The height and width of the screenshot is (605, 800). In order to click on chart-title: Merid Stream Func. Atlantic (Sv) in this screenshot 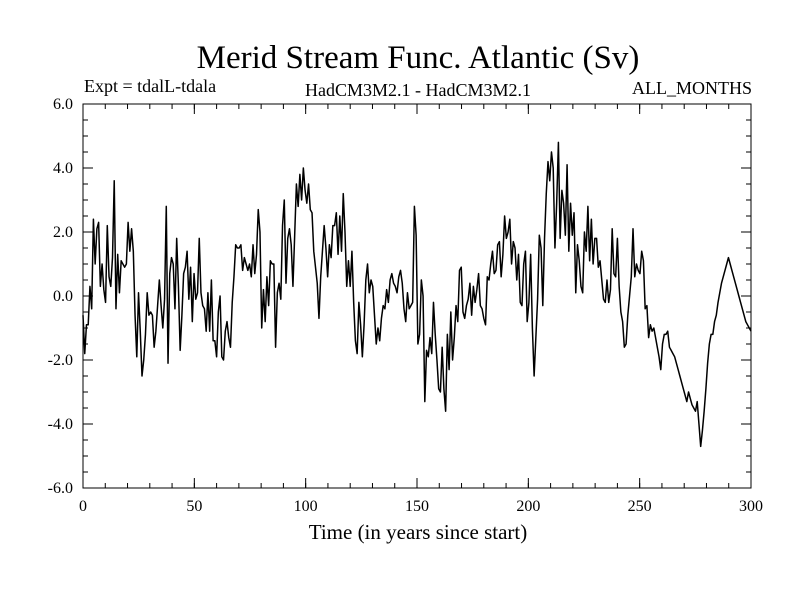, I will do `click(418, 58)`.